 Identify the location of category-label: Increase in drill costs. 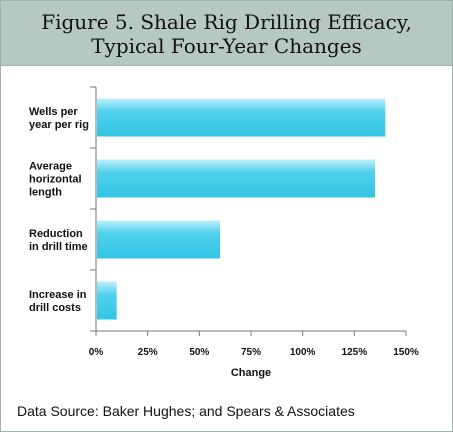
(58, 301).